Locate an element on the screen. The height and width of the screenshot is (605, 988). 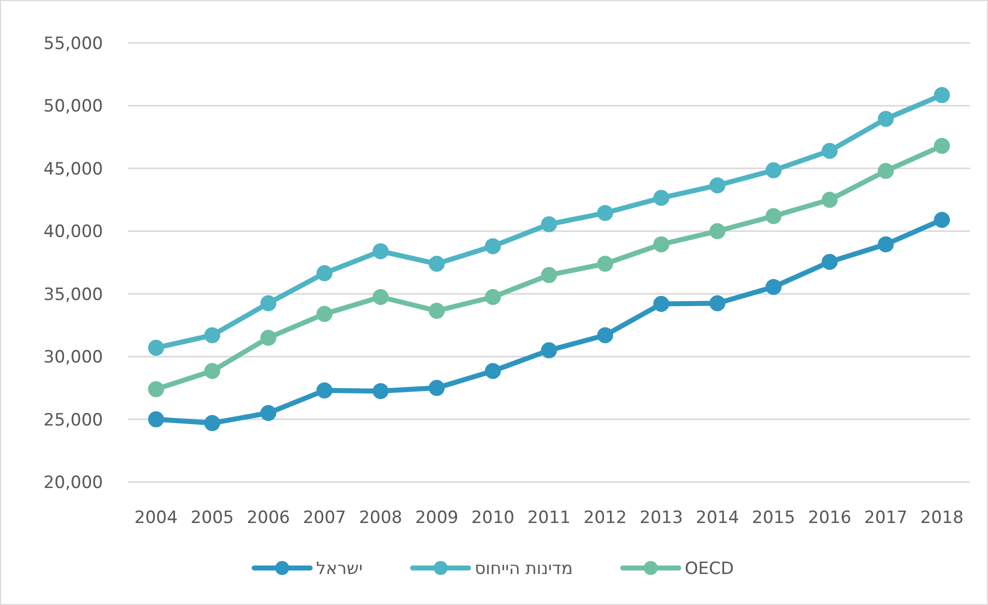
legend-label: ישראל is located at coordinates (339, 569).